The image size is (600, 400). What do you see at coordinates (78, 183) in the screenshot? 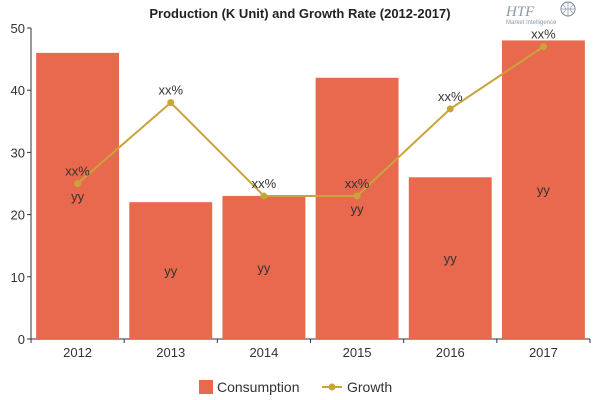
I see `growth-point-2012` at bounding box center [78, 183].